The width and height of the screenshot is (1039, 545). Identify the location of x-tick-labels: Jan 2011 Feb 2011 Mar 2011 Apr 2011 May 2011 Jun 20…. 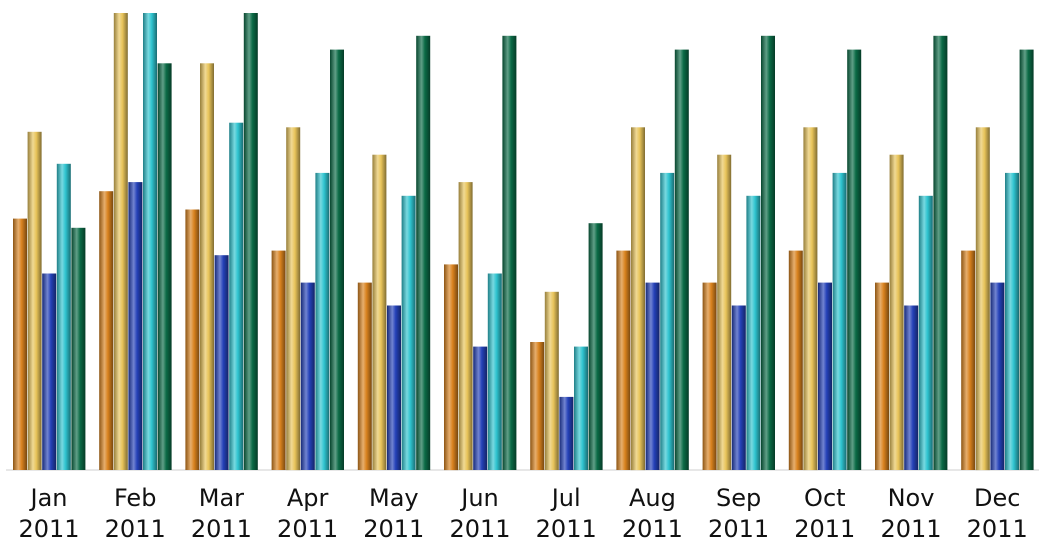
(522, 513).